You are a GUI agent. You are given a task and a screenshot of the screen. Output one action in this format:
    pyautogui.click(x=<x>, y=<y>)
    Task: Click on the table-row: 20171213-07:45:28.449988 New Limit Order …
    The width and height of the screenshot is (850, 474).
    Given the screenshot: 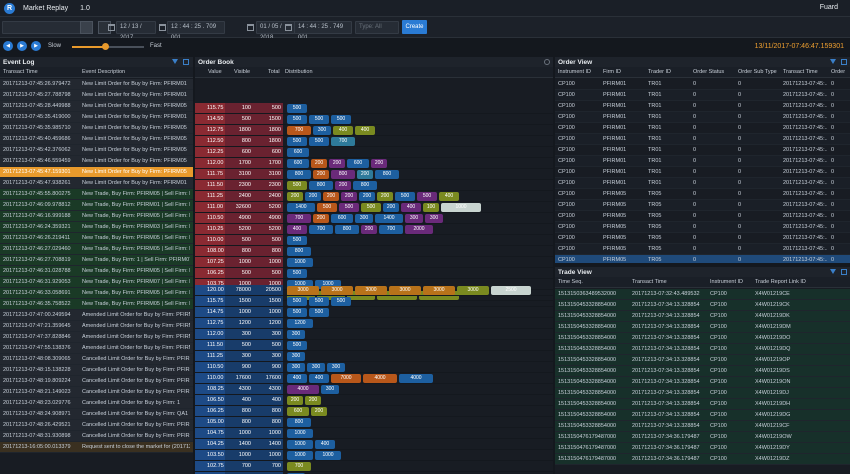 What is the action you would take?
    pyautogui.click(x=96, y=106)
    